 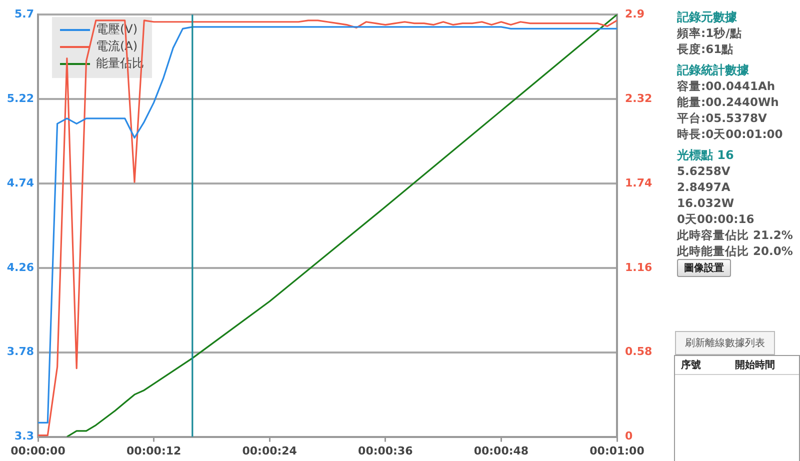 What do you see at coordinates (629, 436) in the screenshot?
I see `y2-tick-label: 0` at bounding box center [629, 436].